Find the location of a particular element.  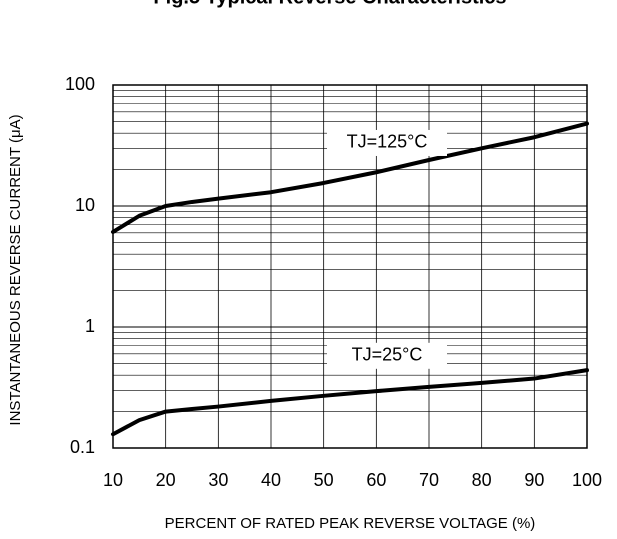

x-tick-label: 100 is located at coordinates (587, 480).